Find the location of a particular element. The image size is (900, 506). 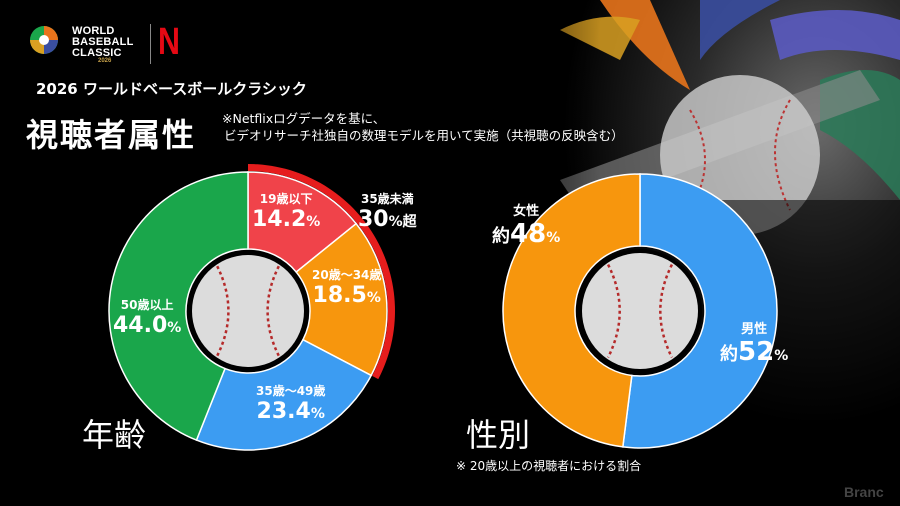

age-label-under19: 19歳以下 14.2% is located at coordinates (286, 212).